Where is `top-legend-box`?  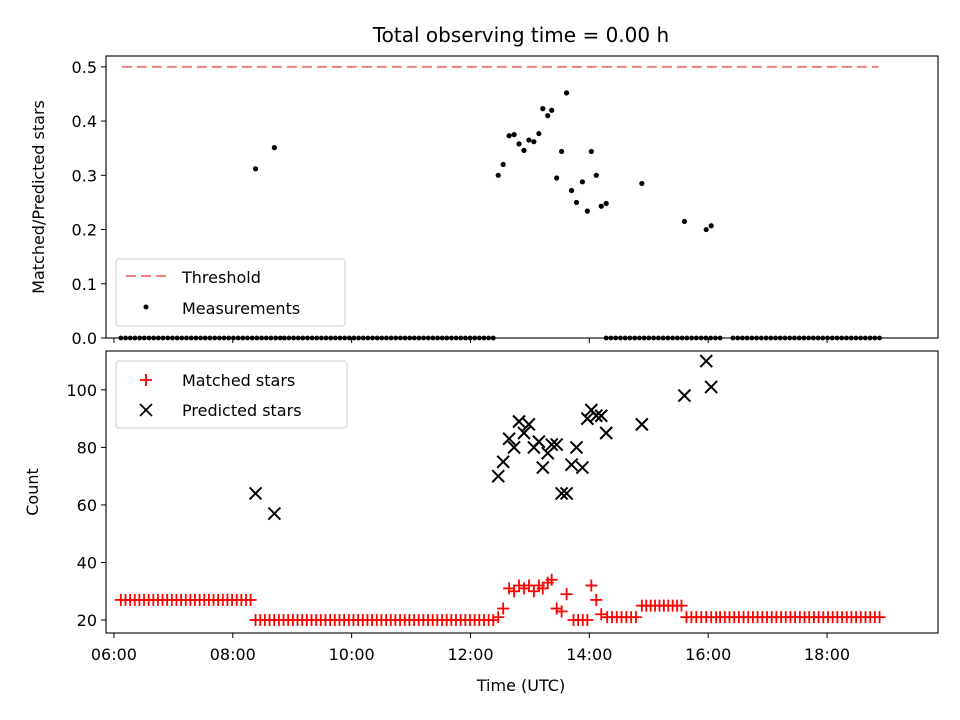
top-legend-box is located at coordinates (230, 292).